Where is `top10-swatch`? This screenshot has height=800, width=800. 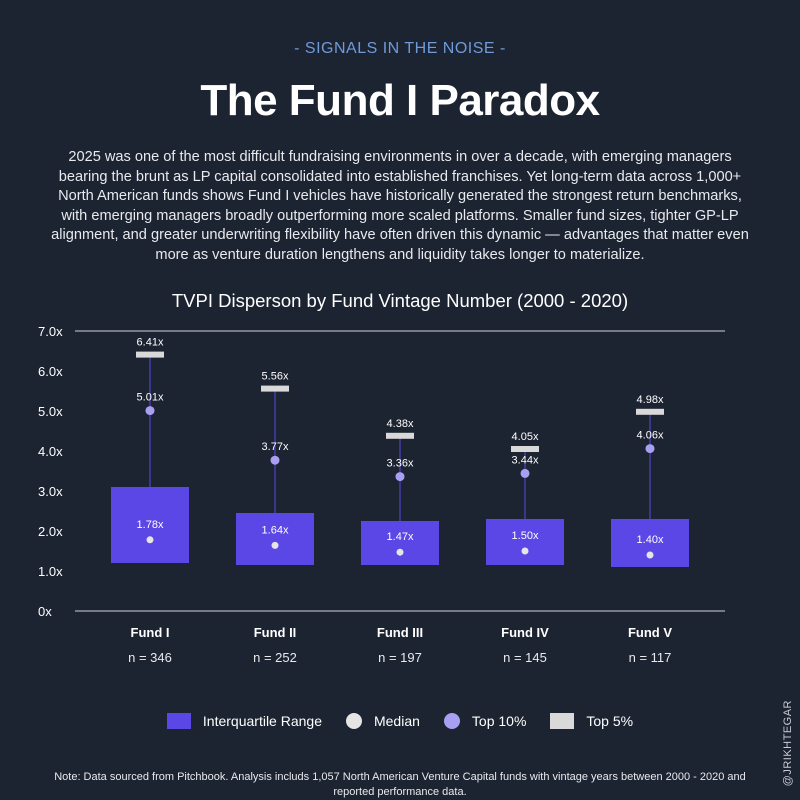 top10-swatch is located at coordinates (451, 721).